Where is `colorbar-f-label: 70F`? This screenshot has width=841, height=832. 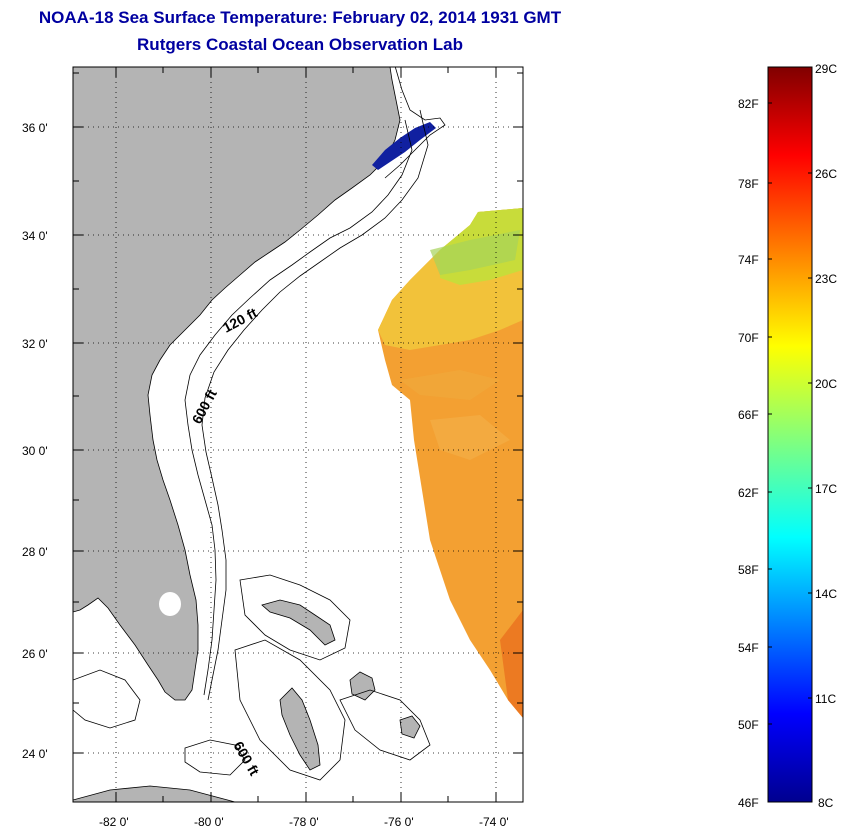 colorbar-f-label: 70F is located at coordinates (748, 338).